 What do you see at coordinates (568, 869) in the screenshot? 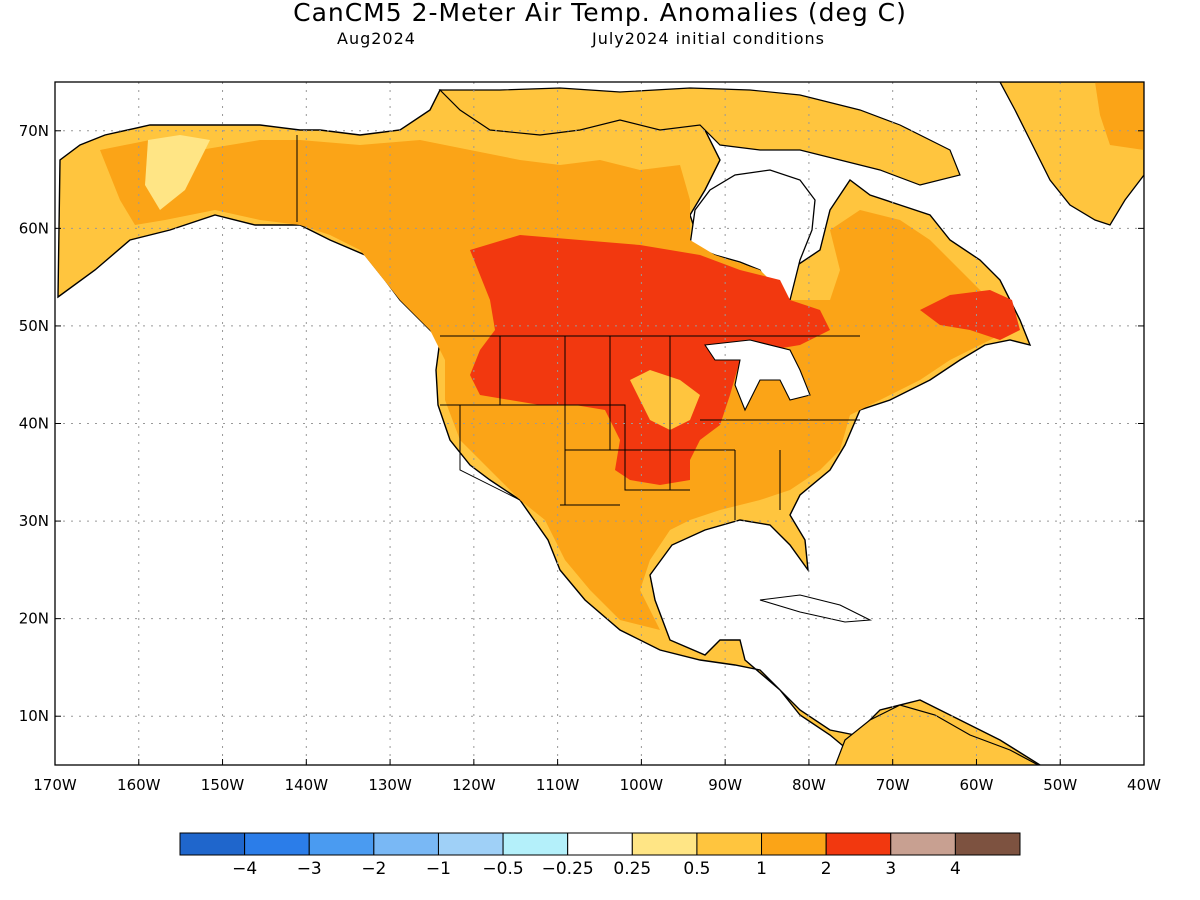
I see `colorbar-label: −0.25` at bounding box center [568, 869].